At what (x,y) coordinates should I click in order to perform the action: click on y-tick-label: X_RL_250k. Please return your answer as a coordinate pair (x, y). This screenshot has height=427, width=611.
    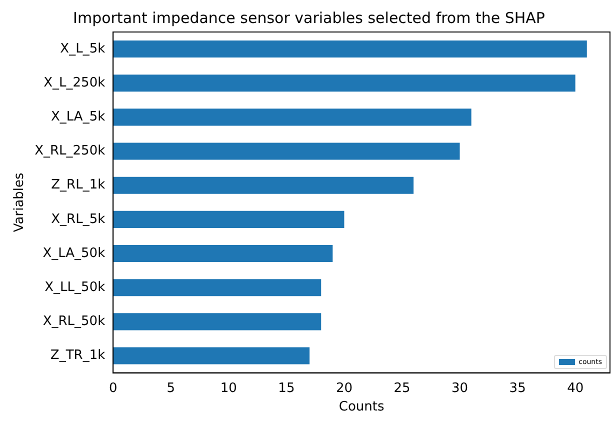
    Looking at the image, I should click on (70, 151).